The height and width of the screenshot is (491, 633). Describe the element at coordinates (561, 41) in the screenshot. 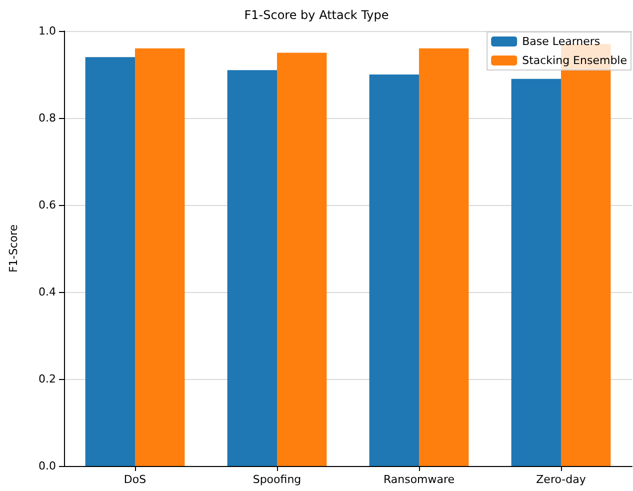

I see `legend-label: Base Learners` at that location.